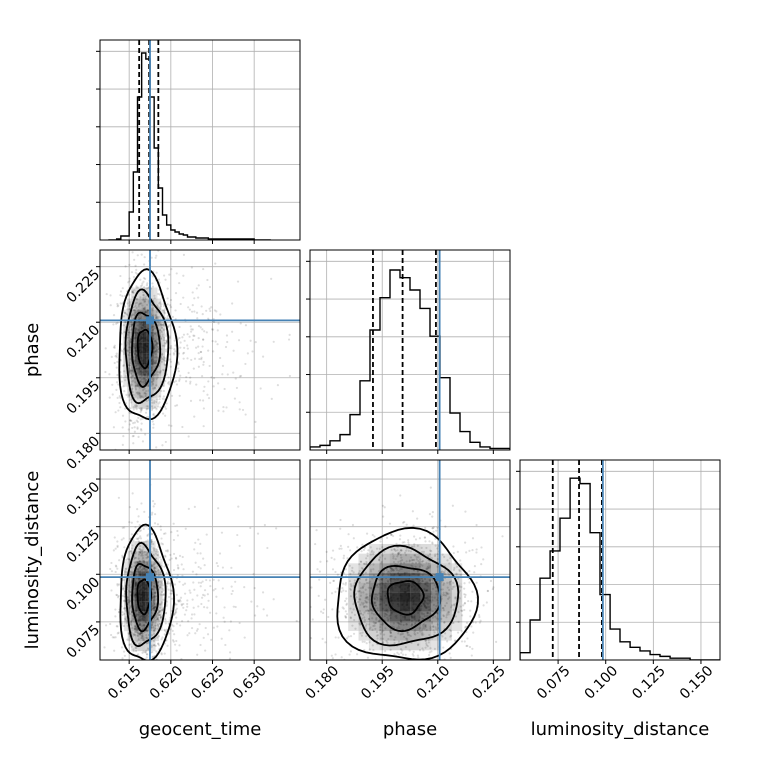  Describe the element at coordinates (554, 683) in the screenshot. I see `x-tick-label: 0.075` at that location.